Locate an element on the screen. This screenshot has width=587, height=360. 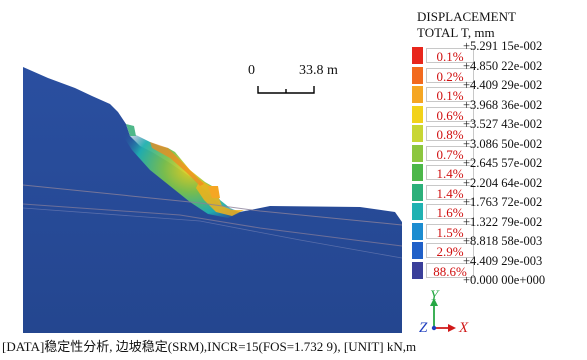
legend-row: 2.9% is located at coordinates (499, 250).